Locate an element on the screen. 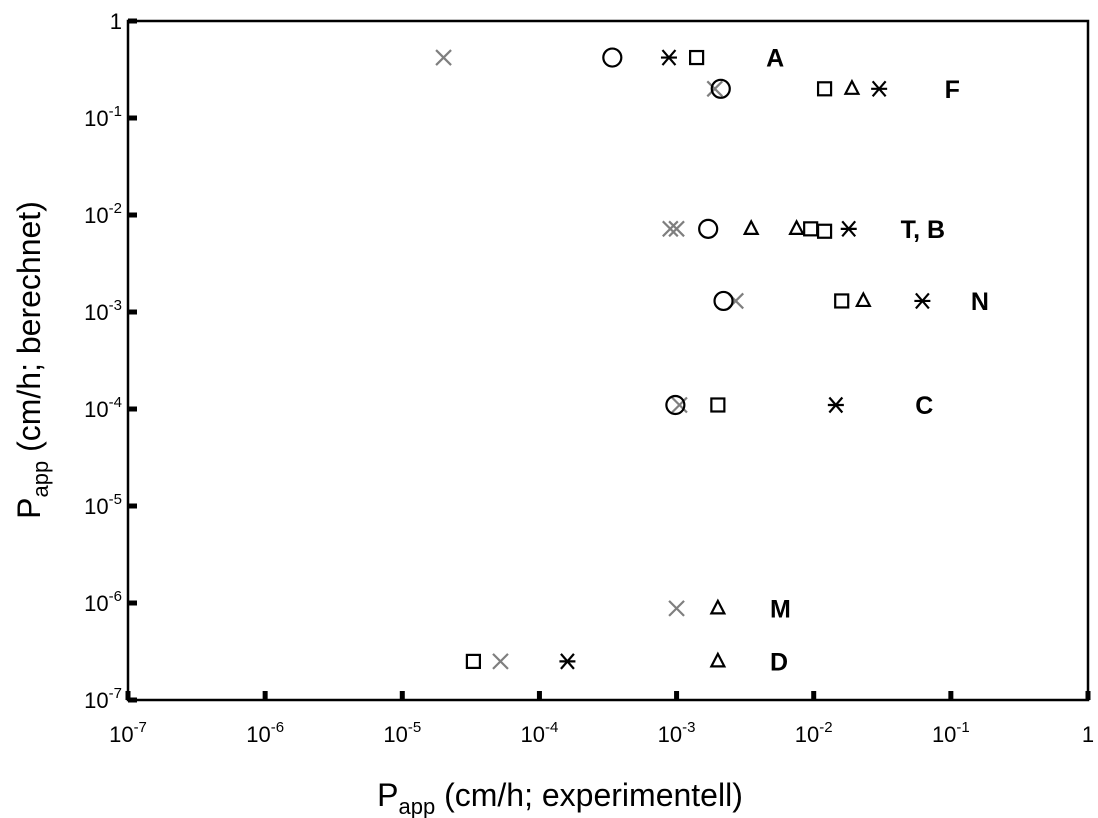 This screenshot has height=818, width=1098. group-label-a: A is located at coordinates (775, 59).